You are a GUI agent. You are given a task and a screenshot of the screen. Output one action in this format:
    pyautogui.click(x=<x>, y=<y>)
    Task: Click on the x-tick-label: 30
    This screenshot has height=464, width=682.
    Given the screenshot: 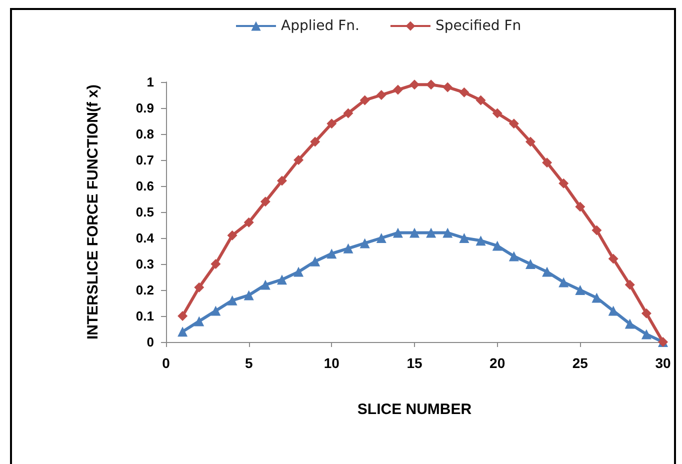 What is the action you would take?
    pyautogui.click(x=663, y=363)
    